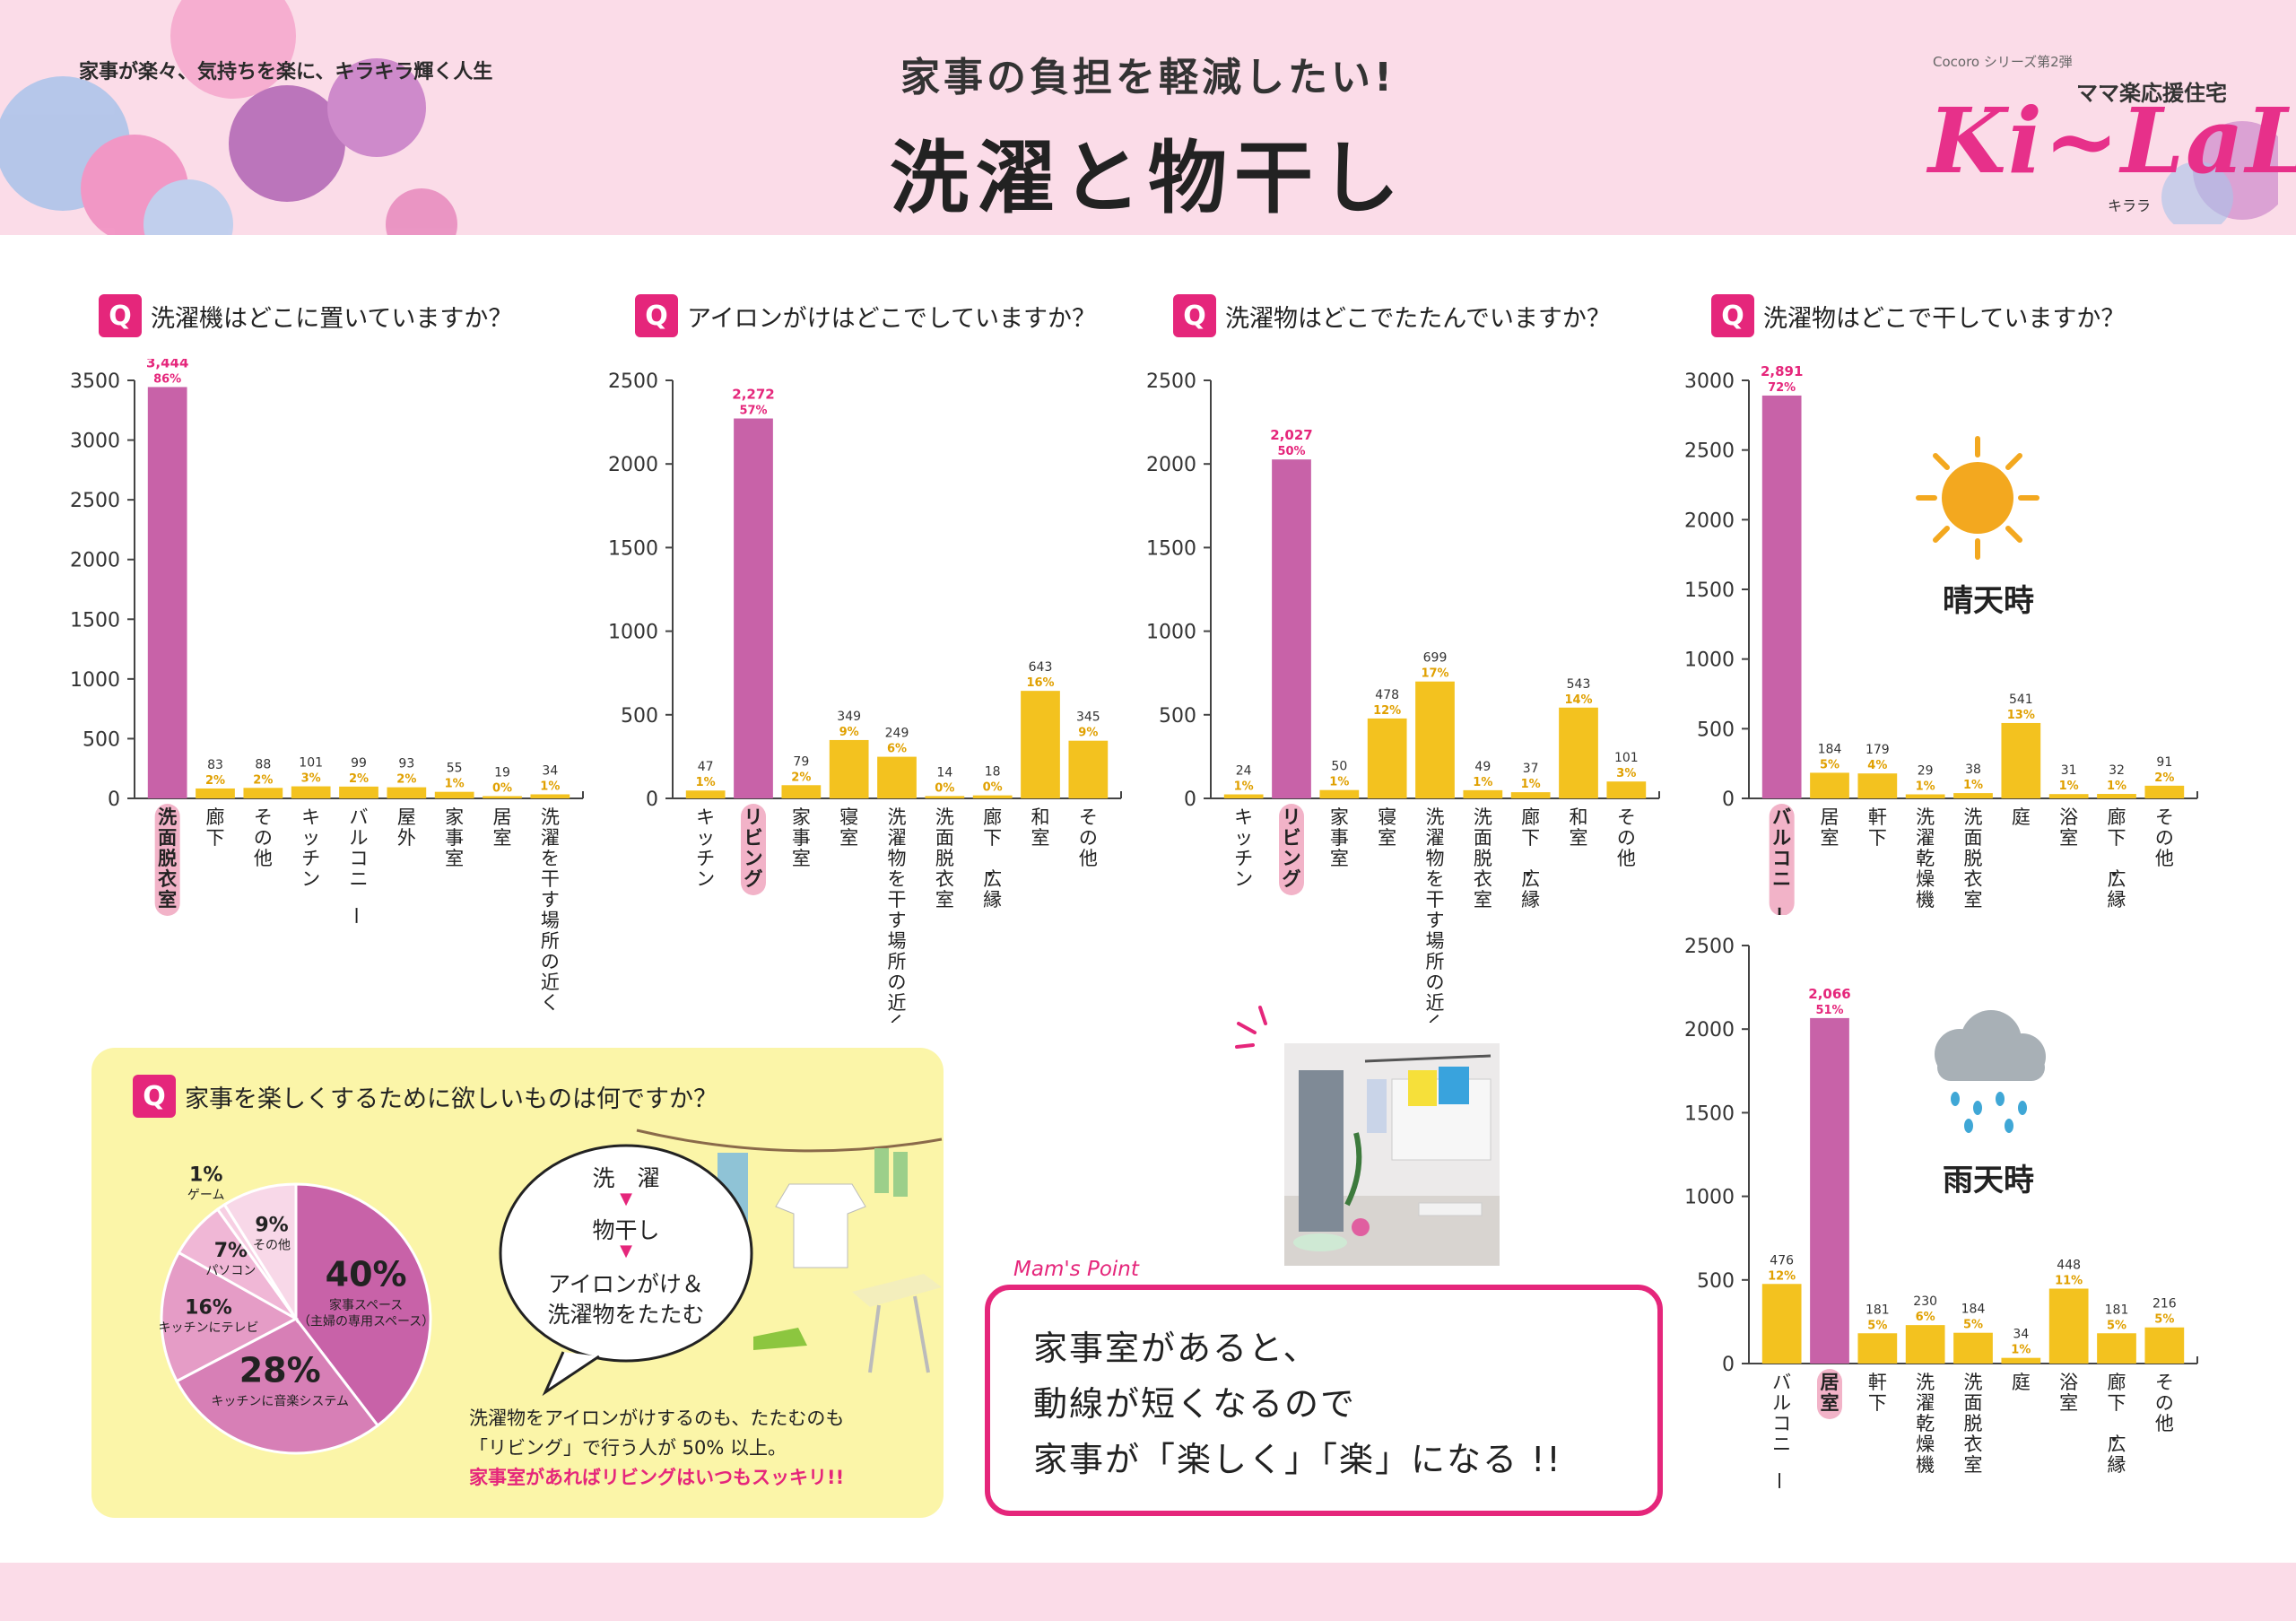 This screenshot has width=2296, height=1621. What do you see at coordinates (801, 837) in the screenshot?
I see `x-tick-label: 家事室` at bounding box center [801, 837].